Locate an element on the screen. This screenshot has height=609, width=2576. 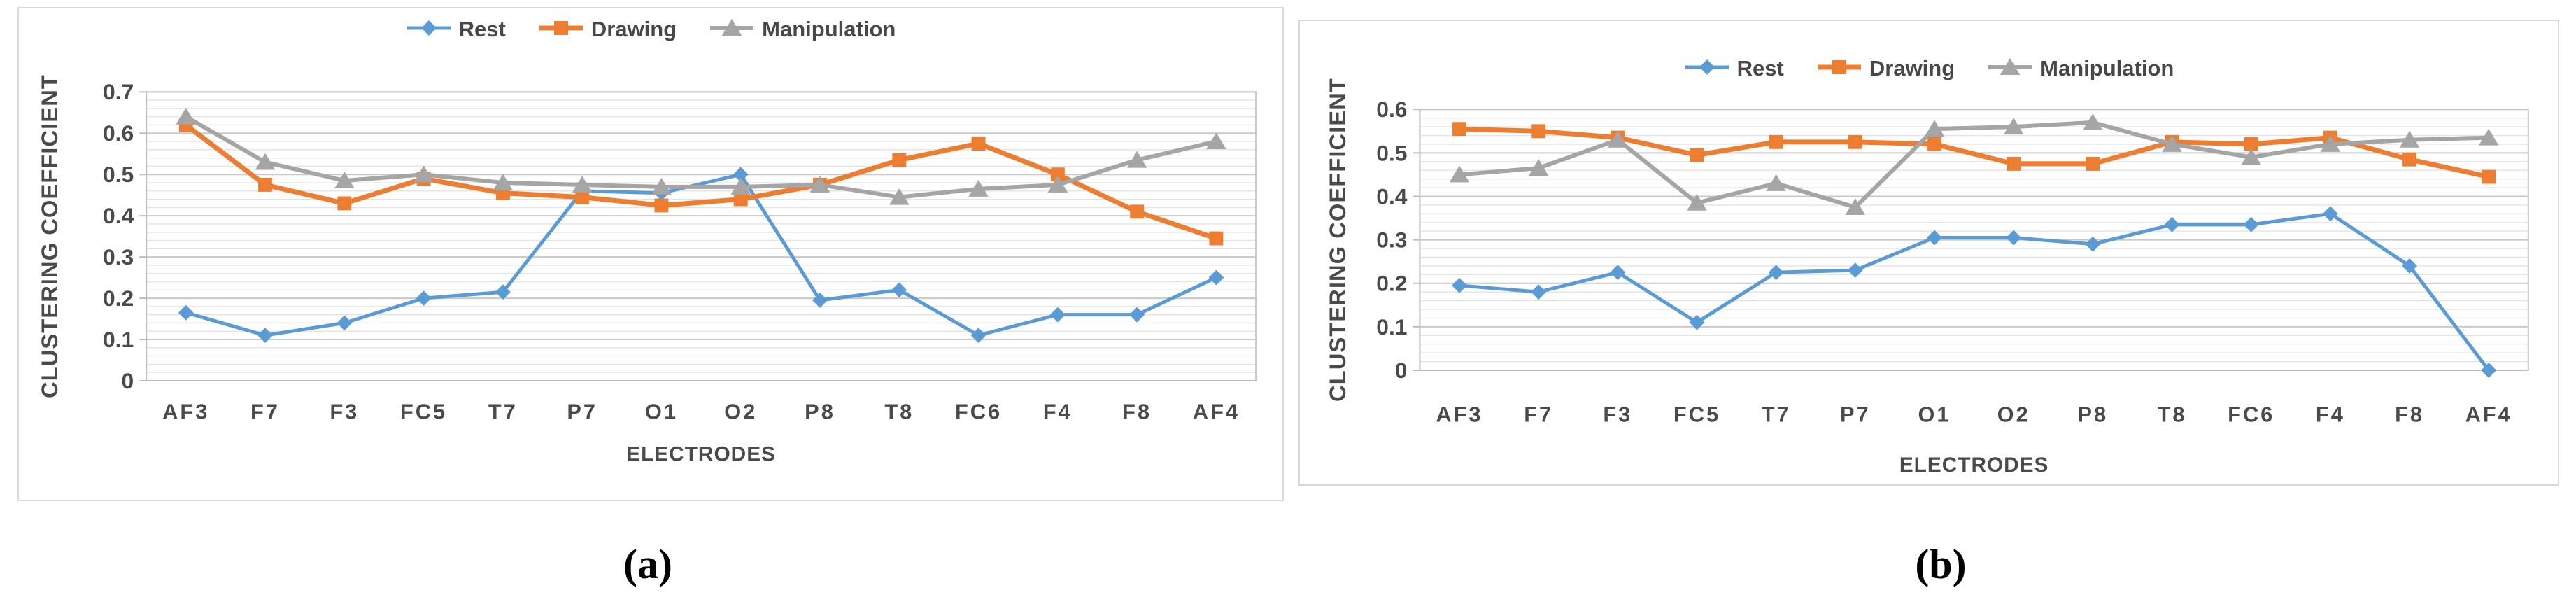
x-axis-category-labels: AF3 F7 F3 FC5 T7 P7 O1 O2 P8 T8 FC6 F4 F8 AF4 is located at coordinates (700, 412).